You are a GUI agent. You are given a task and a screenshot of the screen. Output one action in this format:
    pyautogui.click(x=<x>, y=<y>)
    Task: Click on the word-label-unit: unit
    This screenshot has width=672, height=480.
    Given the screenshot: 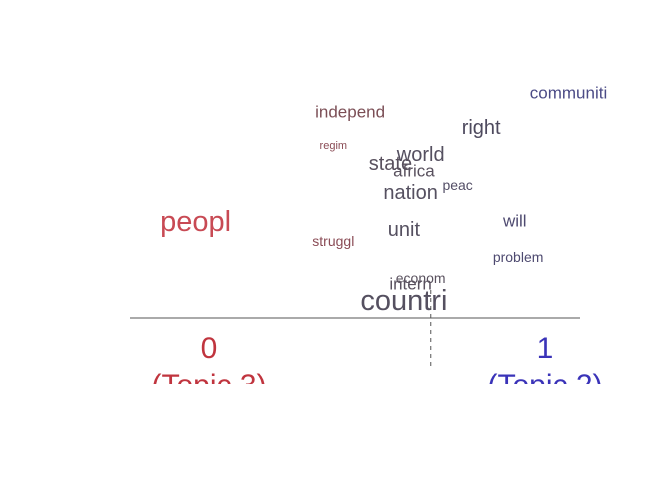 What is the action you would take?
    pyautogui.click(x=404, y=230)
    